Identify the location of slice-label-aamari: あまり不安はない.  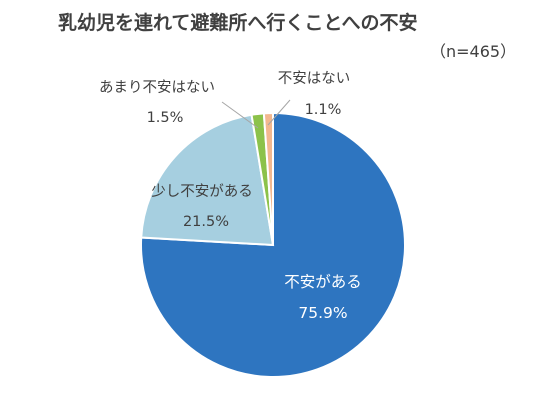
(157, 87).